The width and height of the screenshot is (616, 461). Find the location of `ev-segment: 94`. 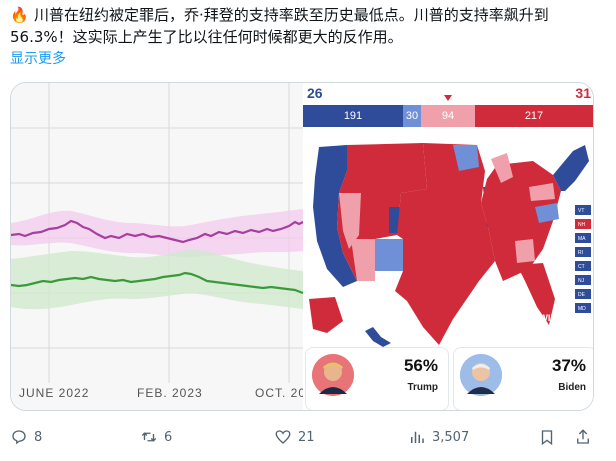

ev-segment: 94 is located at coordinates (448, 116).